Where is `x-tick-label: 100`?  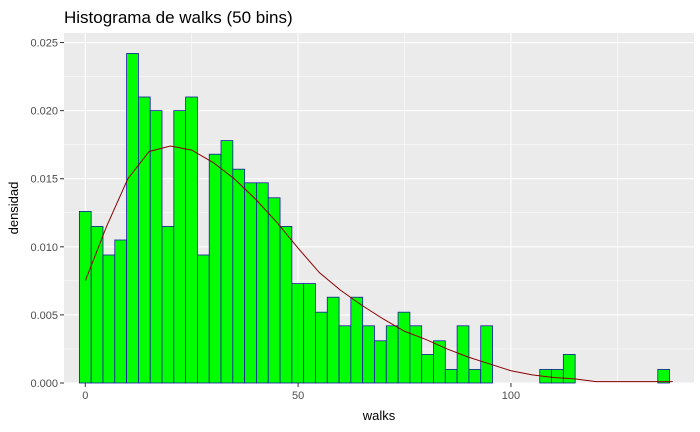 x-tick-label: 100 is located at coordinates (511, 396).